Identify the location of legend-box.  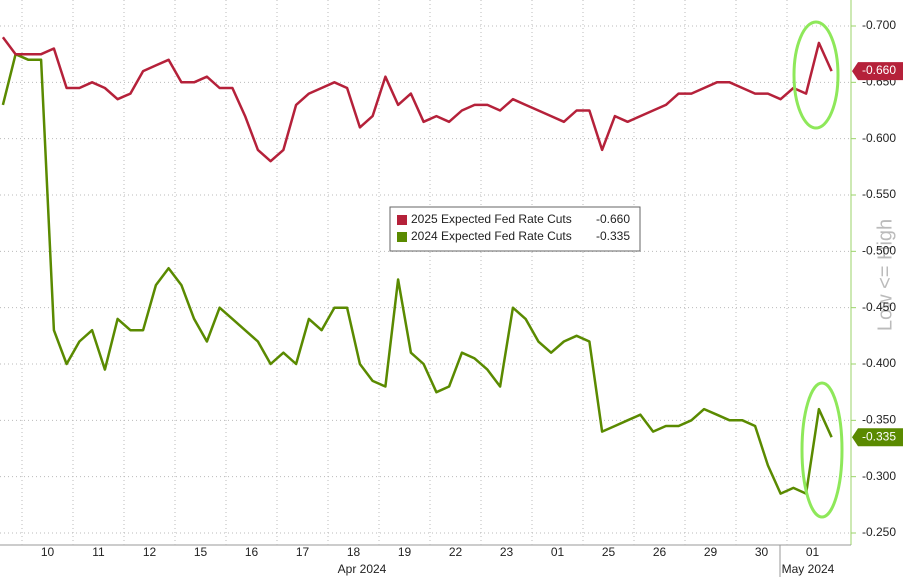
(515, 229).